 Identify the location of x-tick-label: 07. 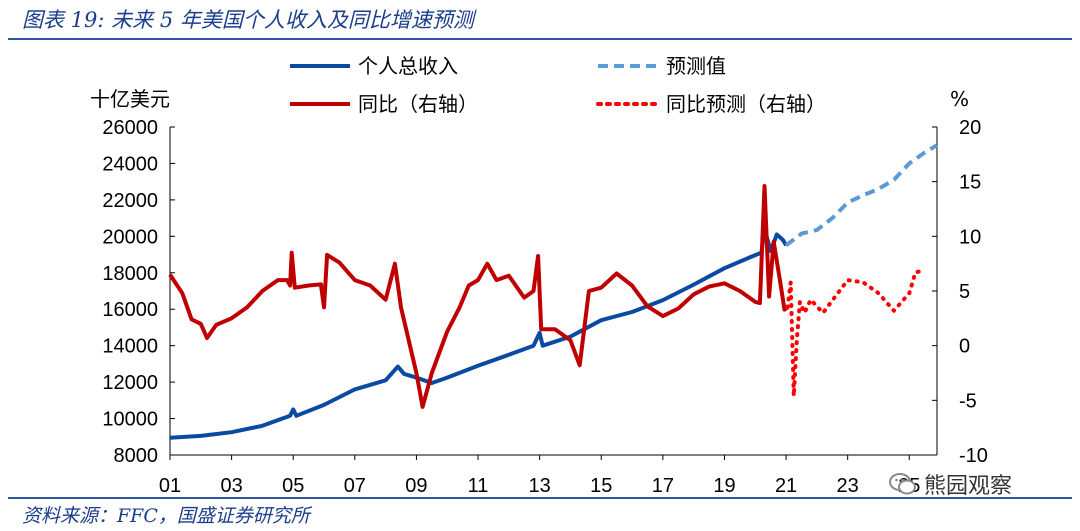
(355, 486).